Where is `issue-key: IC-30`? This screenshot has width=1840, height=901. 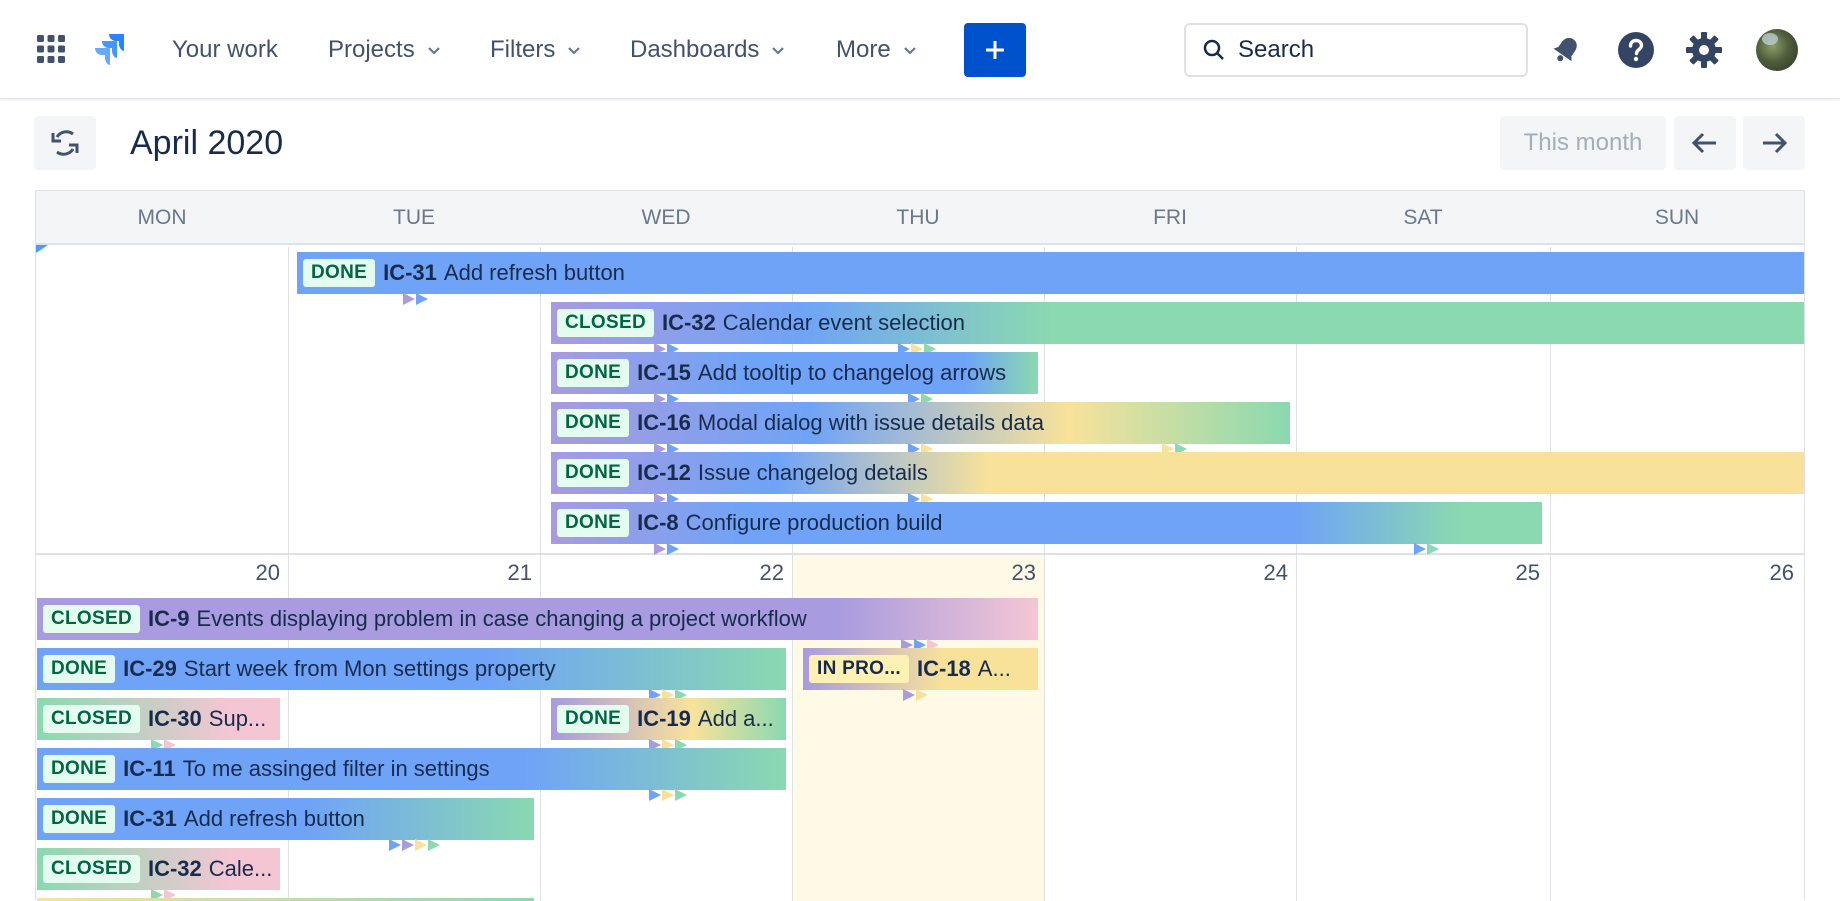
issue-key: IC-30 is located at coordinates (174, 718).